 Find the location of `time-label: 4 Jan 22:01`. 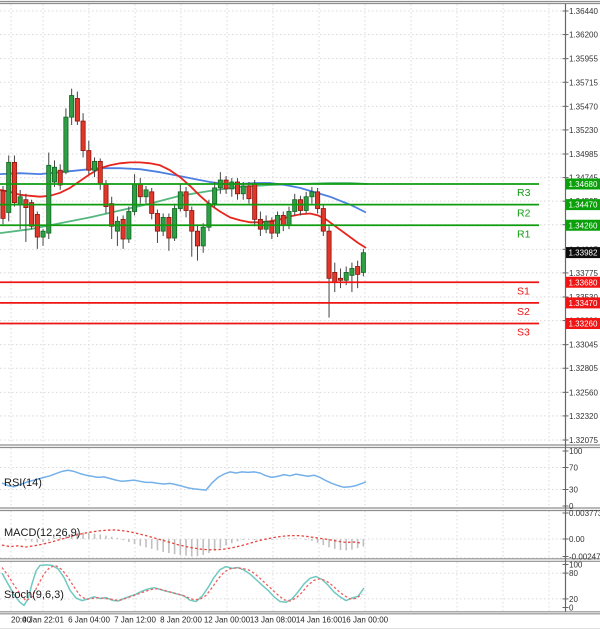

time-label: 4 Jan 22:01 is located at coordinates (43, 620).